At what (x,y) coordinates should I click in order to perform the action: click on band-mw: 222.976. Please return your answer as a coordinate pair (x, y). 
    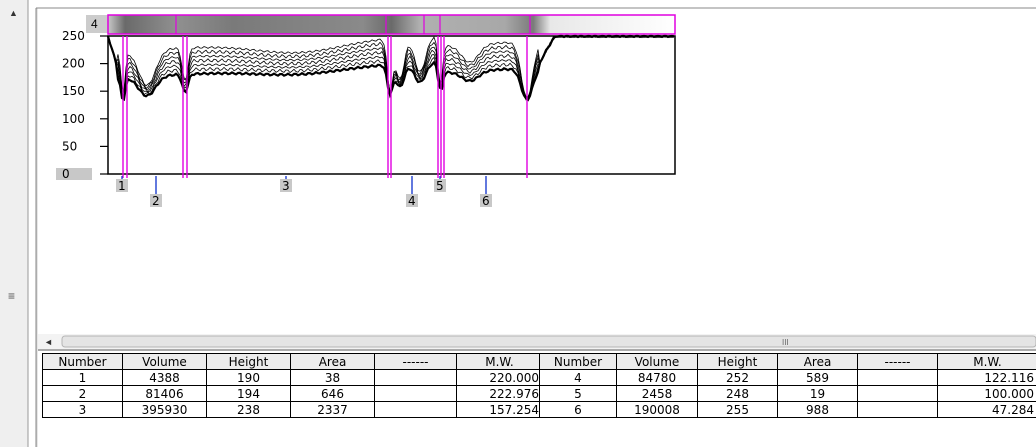
    Looking at the image, I should click on (499, 393).